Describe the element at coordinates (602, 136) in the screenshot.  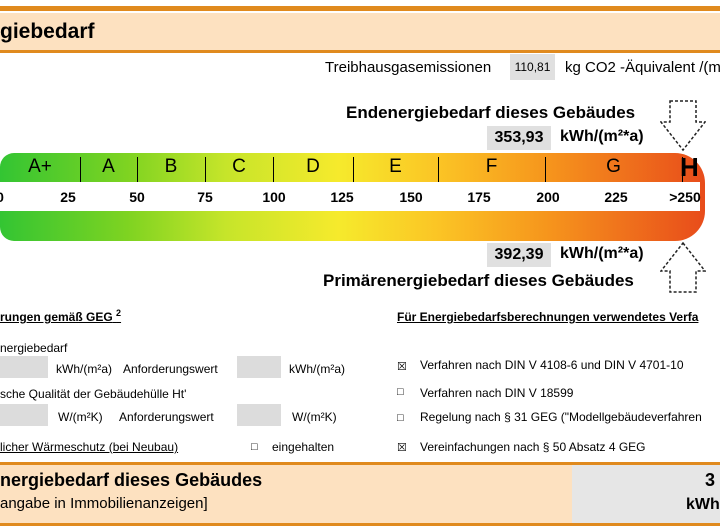
I see `end-energy-unit: kWh/(m²*a)` at that location.